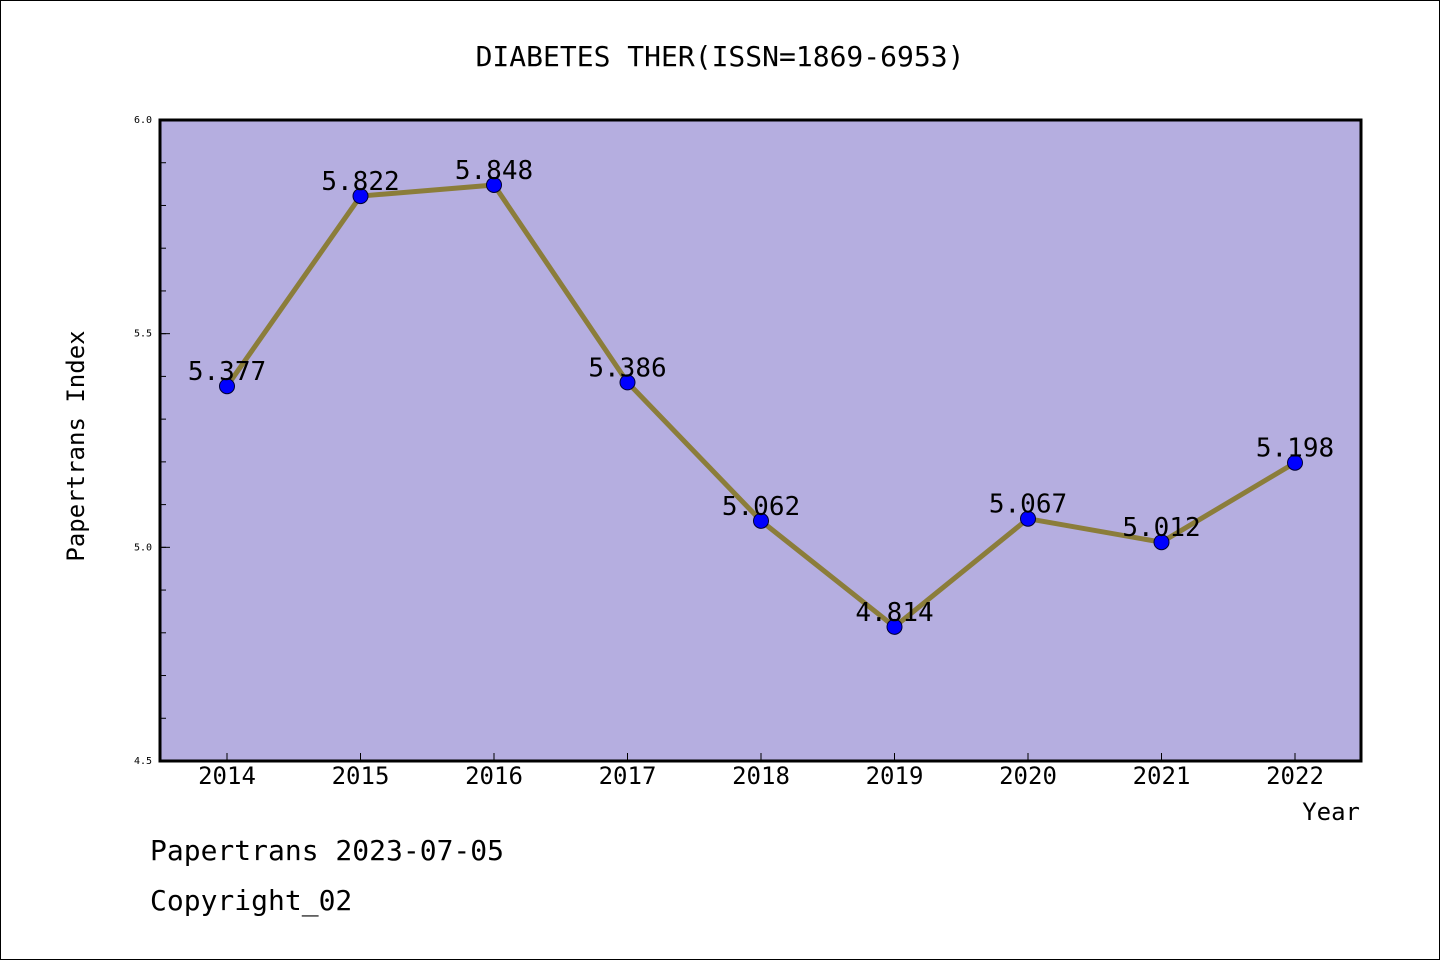  Describe the element at coordinates (143, 120) in the screenshot. I see `y-tick-label: 6.0` at that location.